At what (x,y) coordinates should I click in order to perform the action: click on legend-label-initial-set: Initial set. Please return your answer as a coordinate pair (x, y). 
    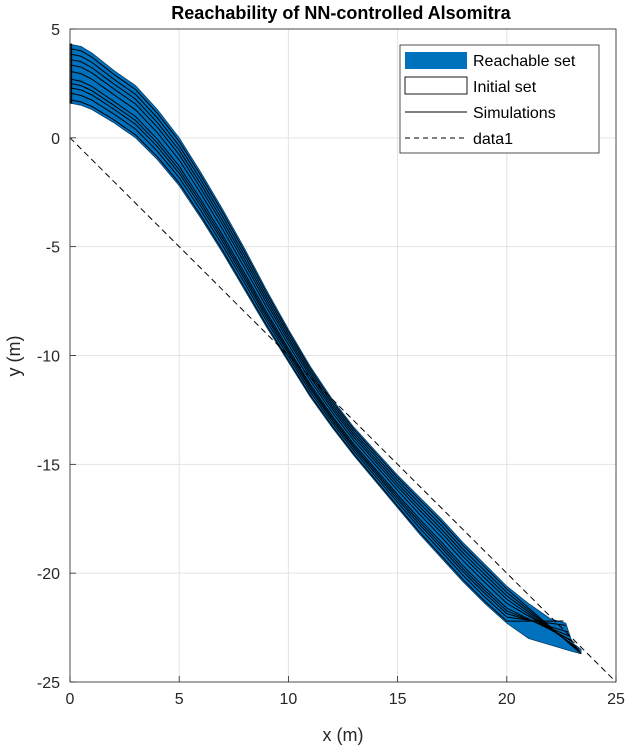
    Looking at the image, I should click on (505, 87).